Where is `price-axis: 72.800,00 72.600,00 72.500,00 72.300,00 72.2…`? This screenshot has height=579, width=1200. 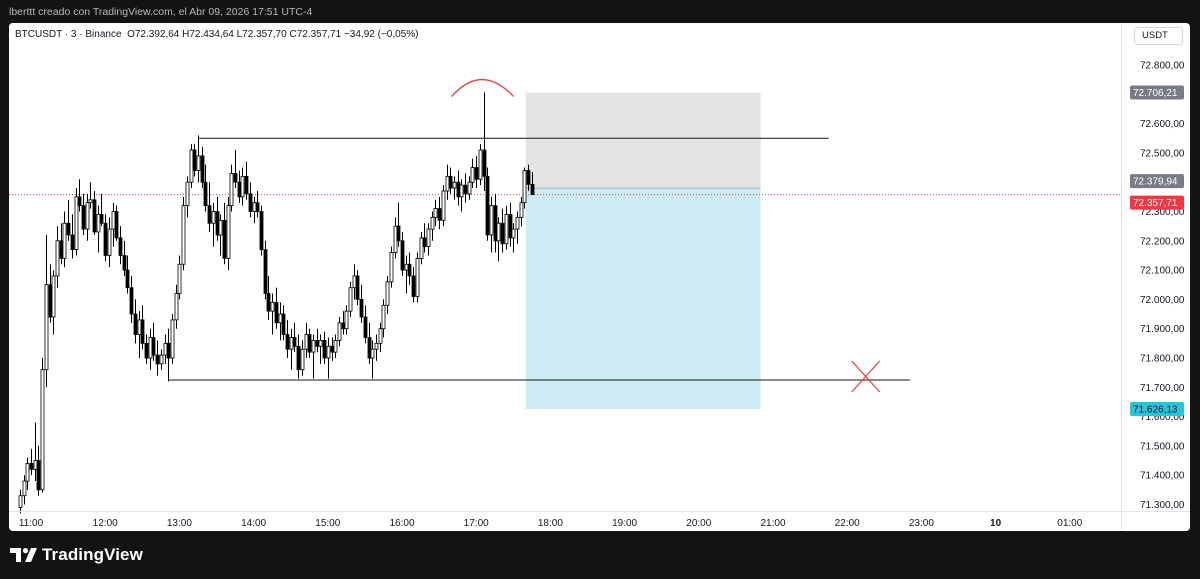 price-axis: 72.800,00 72.600,00 72.500,00 72.300,00 72.2… is located at coordinates (1162, 286).